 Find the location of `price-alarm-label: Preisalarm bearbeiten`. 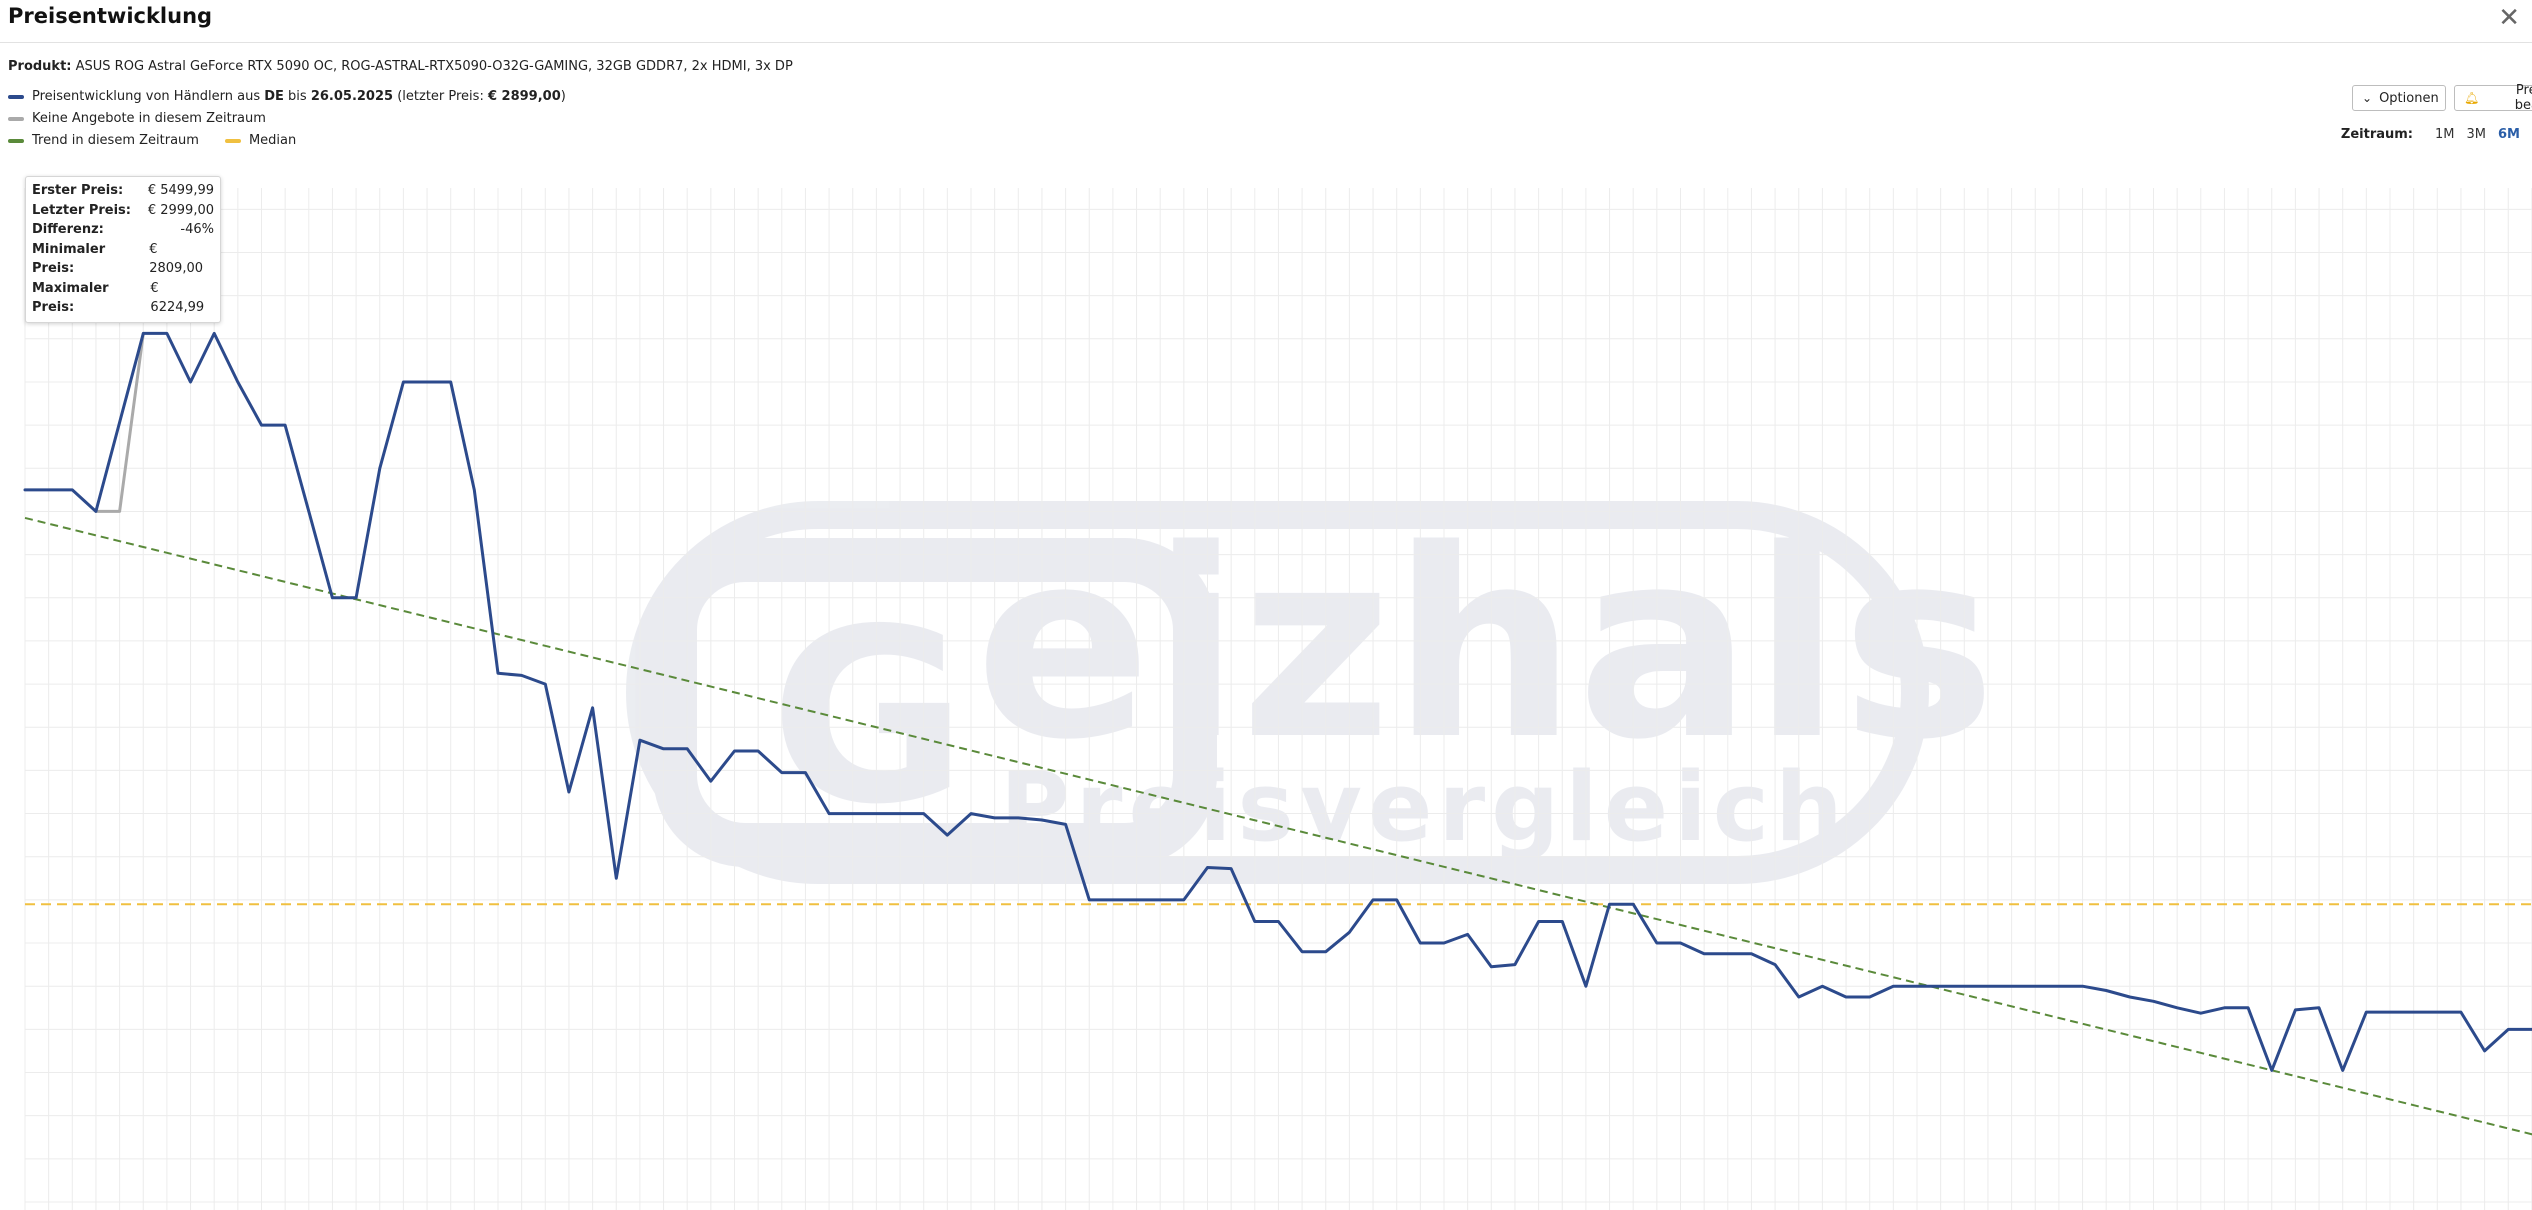

price-alarm-label: Preisalarm bearbeiten is located at coordinates (2523, 98).